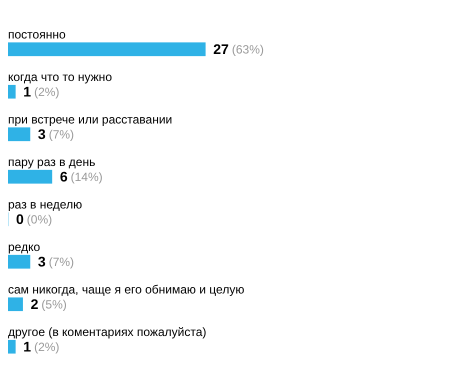 Image resolution: width=450 pixels, height=376 pixels. Describe the element at coordinates (48, 304) in the screenshot. I see `data-label: 2 (5%)` at that location.